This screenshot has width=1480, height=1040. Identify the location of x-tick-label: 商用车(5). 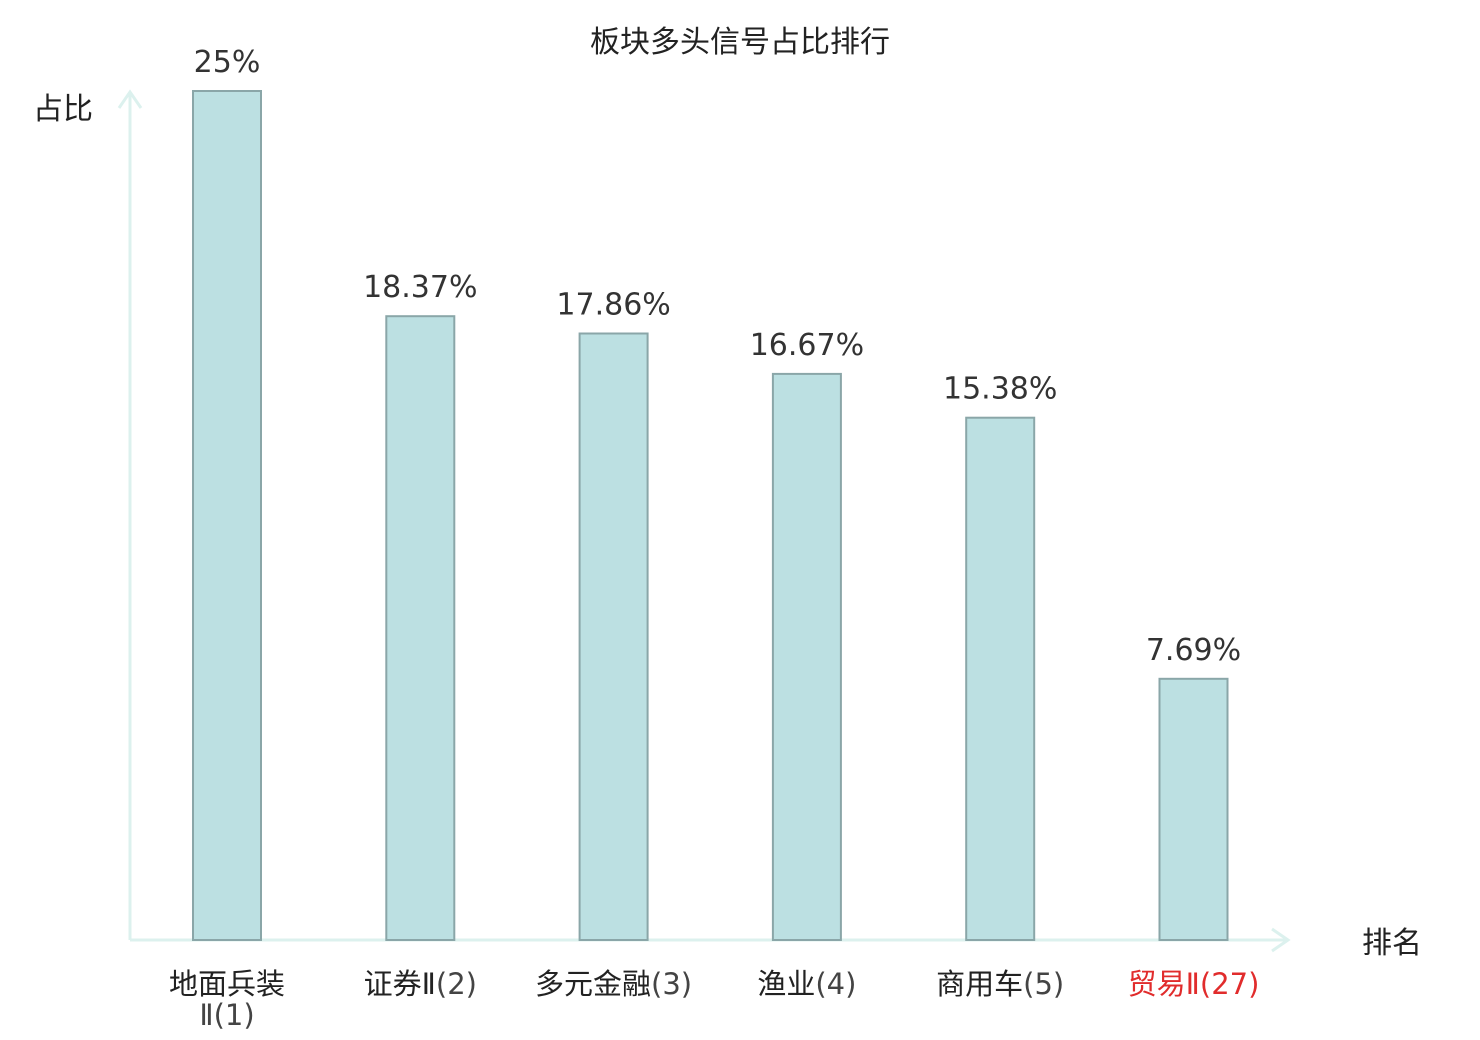
(1000, 984).